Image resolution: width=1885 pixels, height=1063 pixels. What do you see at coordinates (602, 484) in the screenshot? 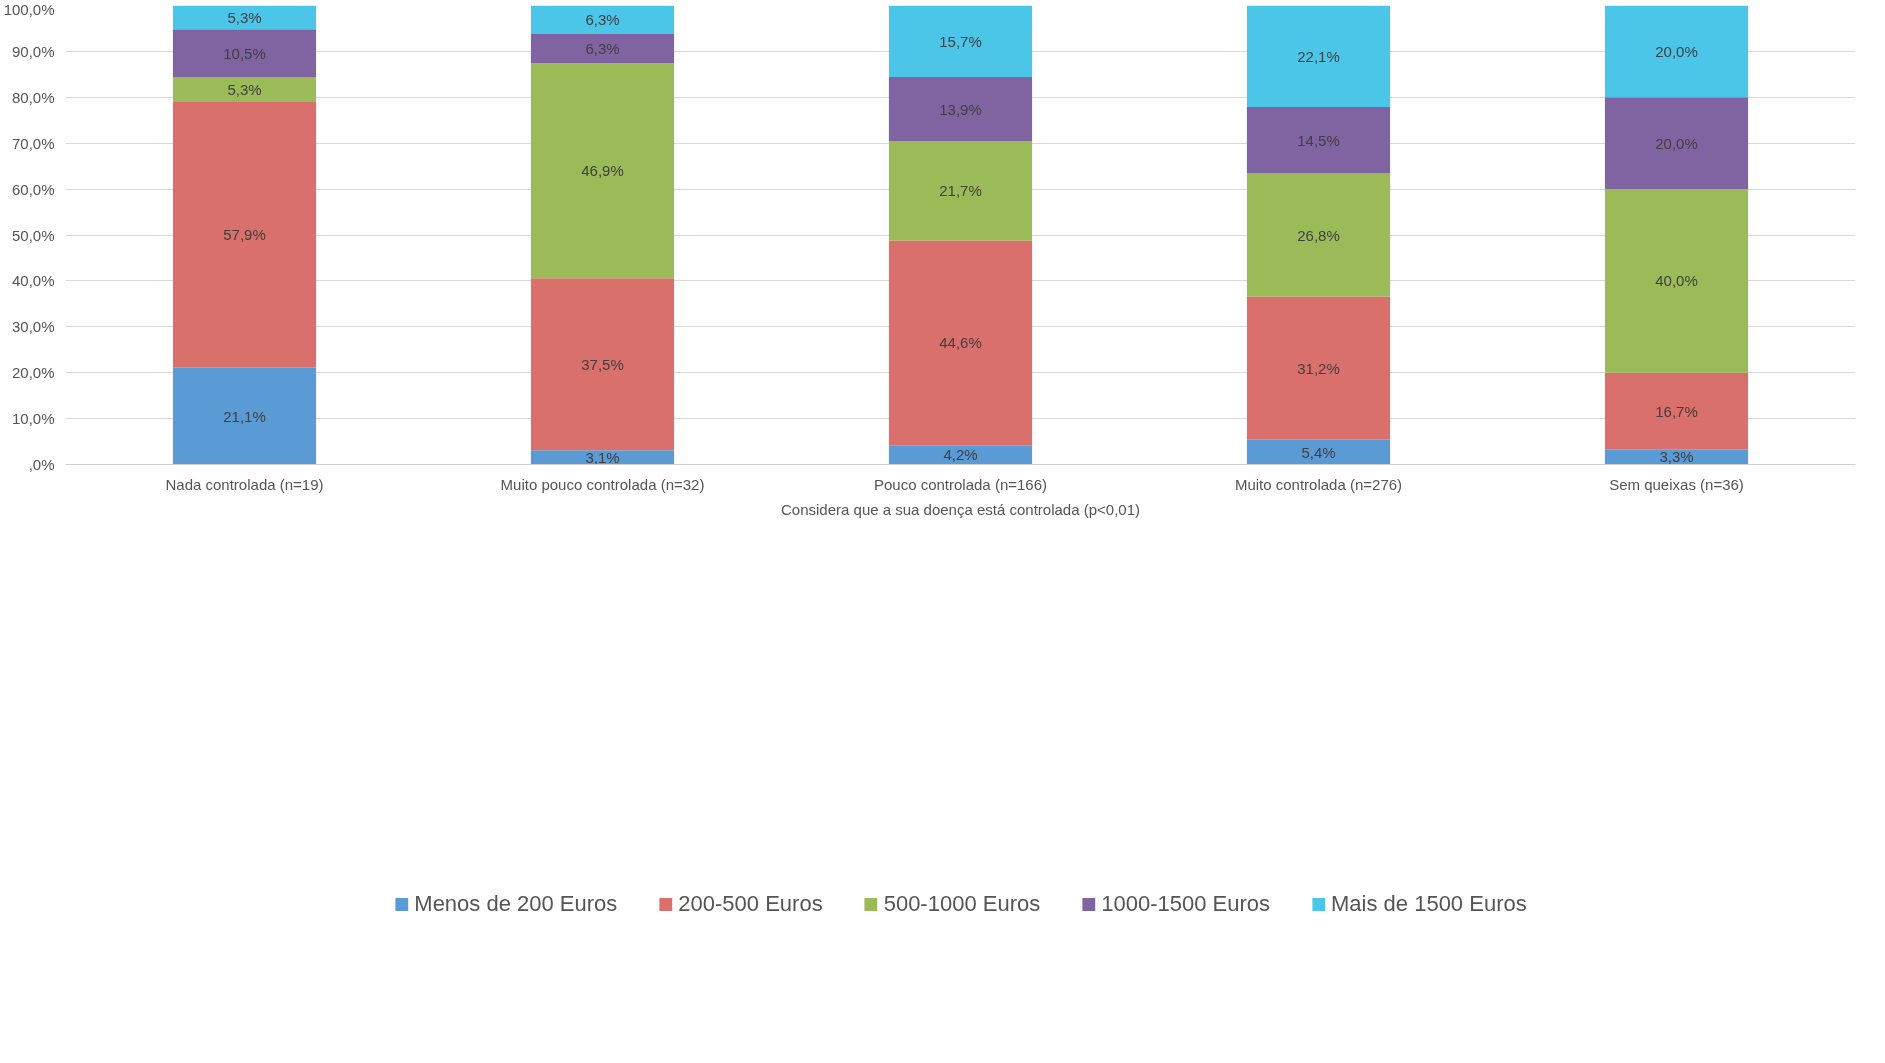
I see `x-tick-label: Muito pouco controlada (n=32)` at bounding box center [602, 484].